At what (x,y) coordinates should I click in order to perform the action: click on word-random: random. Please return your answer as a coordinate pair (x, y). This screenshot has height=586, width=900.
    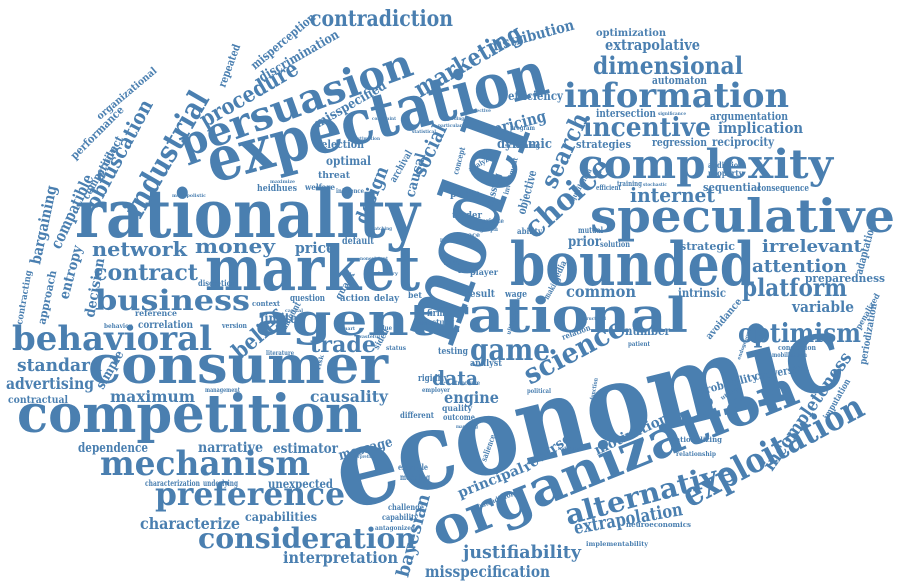
    Looking at the image, I should click on (450, 240).